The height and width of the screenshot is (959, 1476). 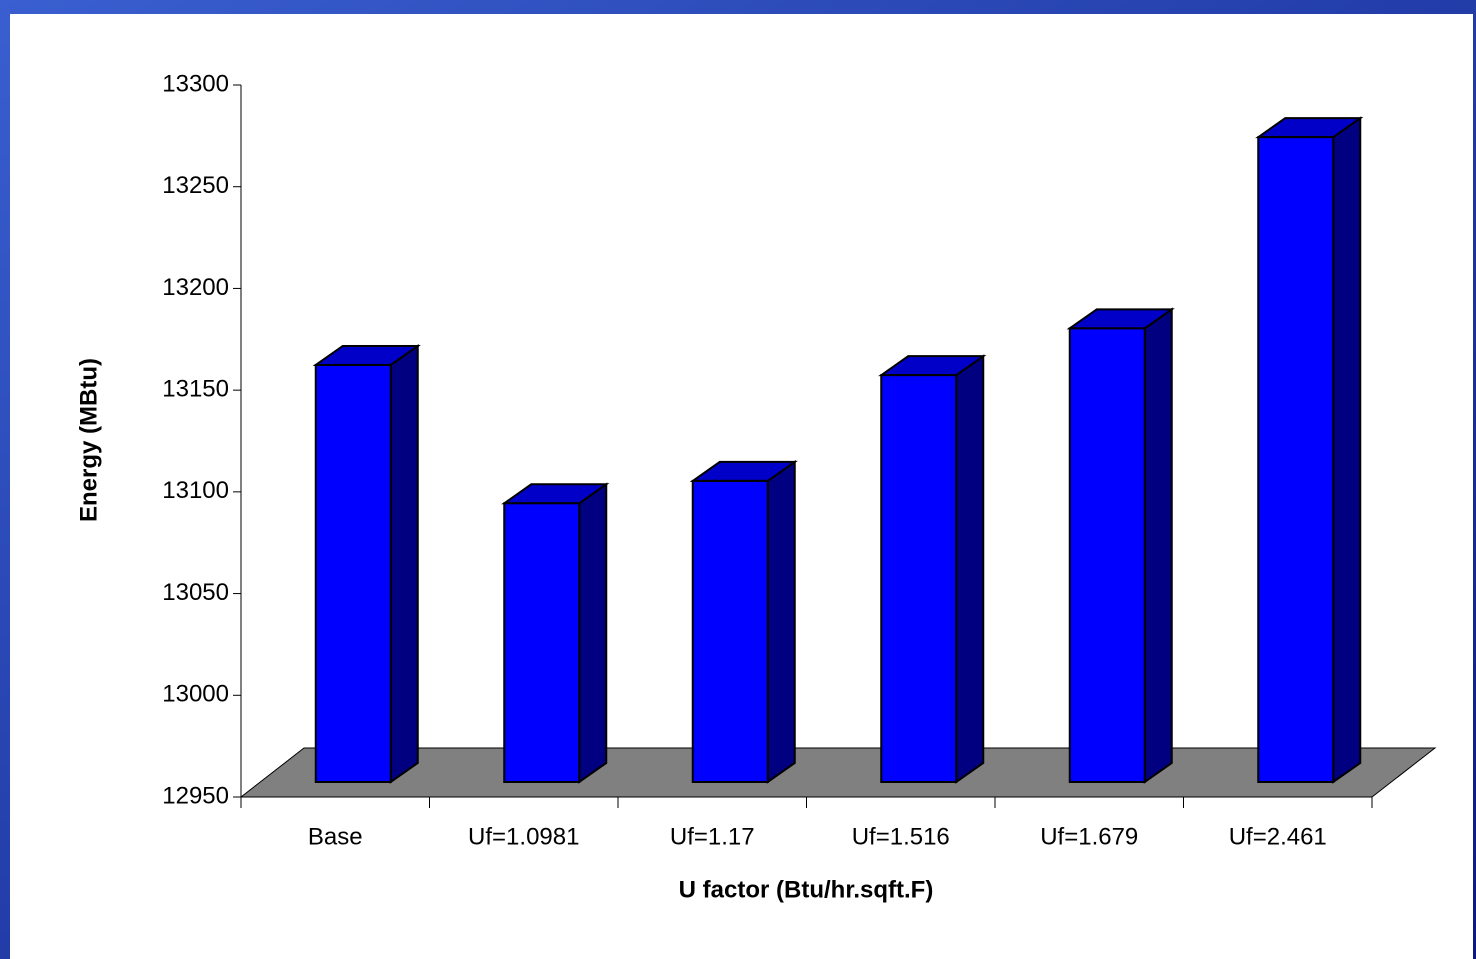 I want to click on y-tick-label: 13250, so click(x=195, y=185).